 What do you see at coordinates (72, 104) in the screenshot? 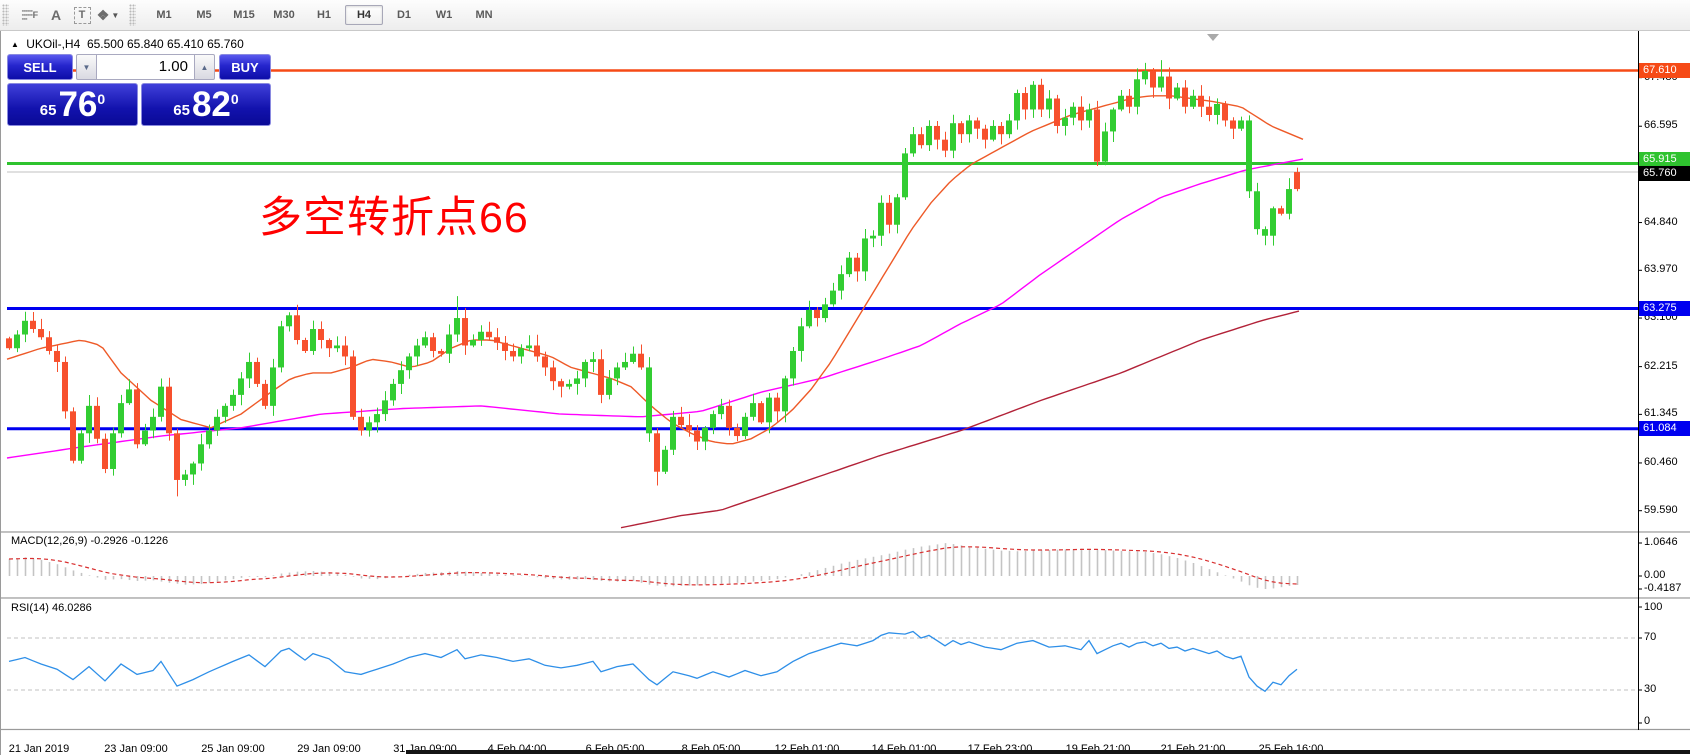
I see `sell-price-tile: 65 76 0` at bounding box center [72, 104].